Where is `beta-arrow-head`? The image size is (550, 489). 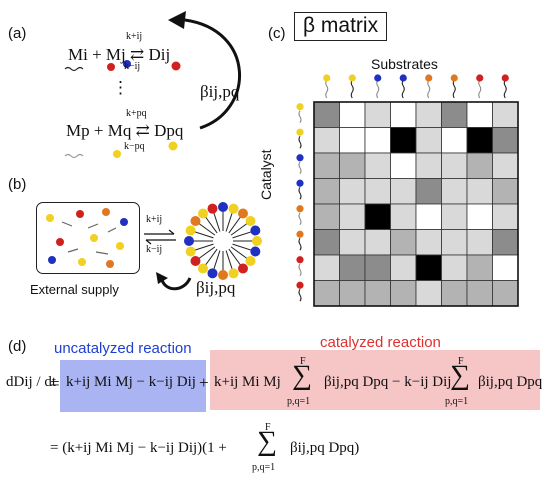 beta-arrow-head is located at coordinates (177, 20).